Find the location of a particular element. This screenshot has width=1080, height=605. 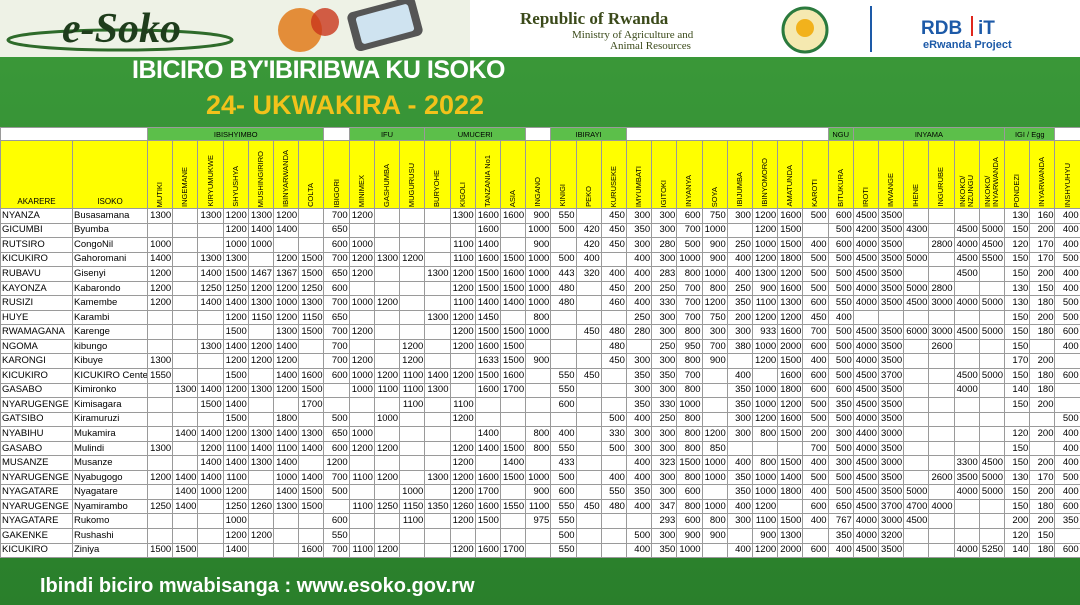

price: 280 is located at coordinates (639, 332).